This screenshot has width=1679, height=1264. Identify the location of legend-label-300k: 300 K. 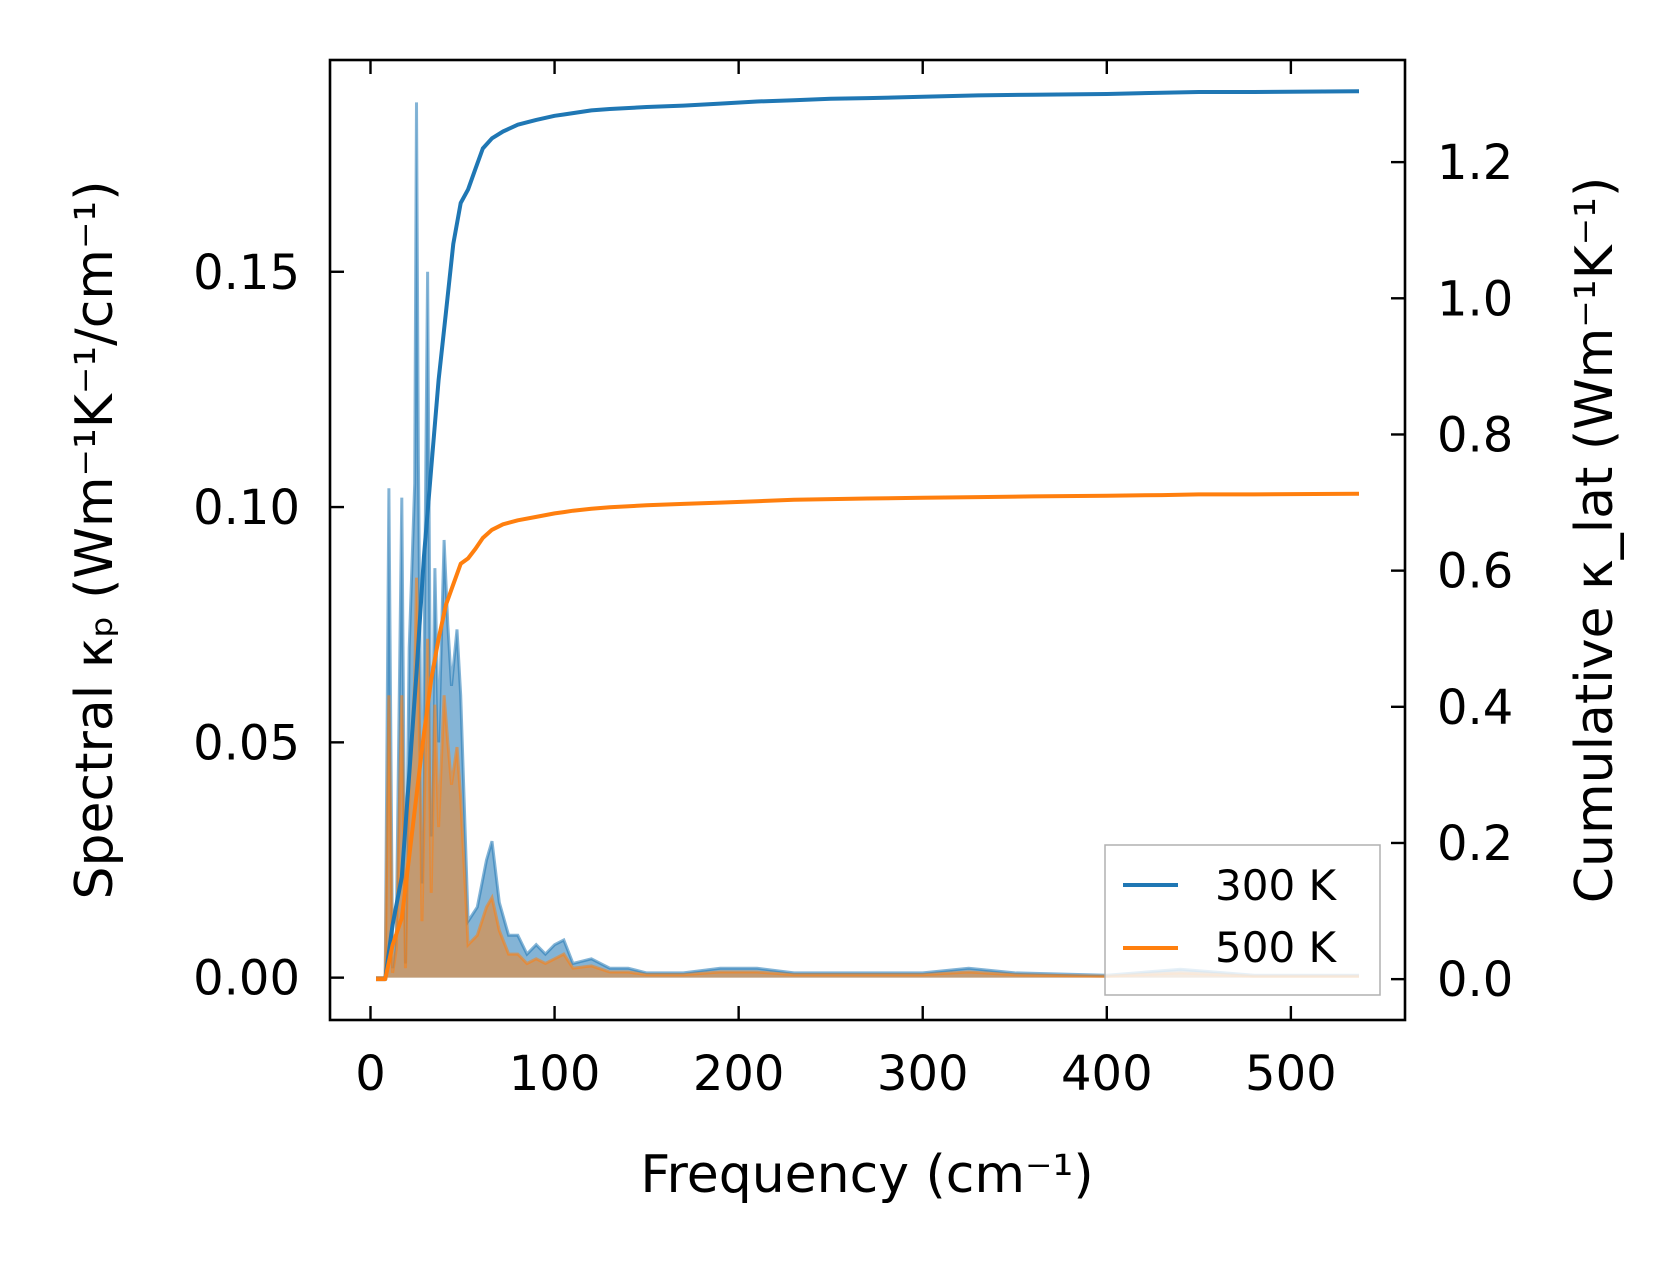
(1276, 885).